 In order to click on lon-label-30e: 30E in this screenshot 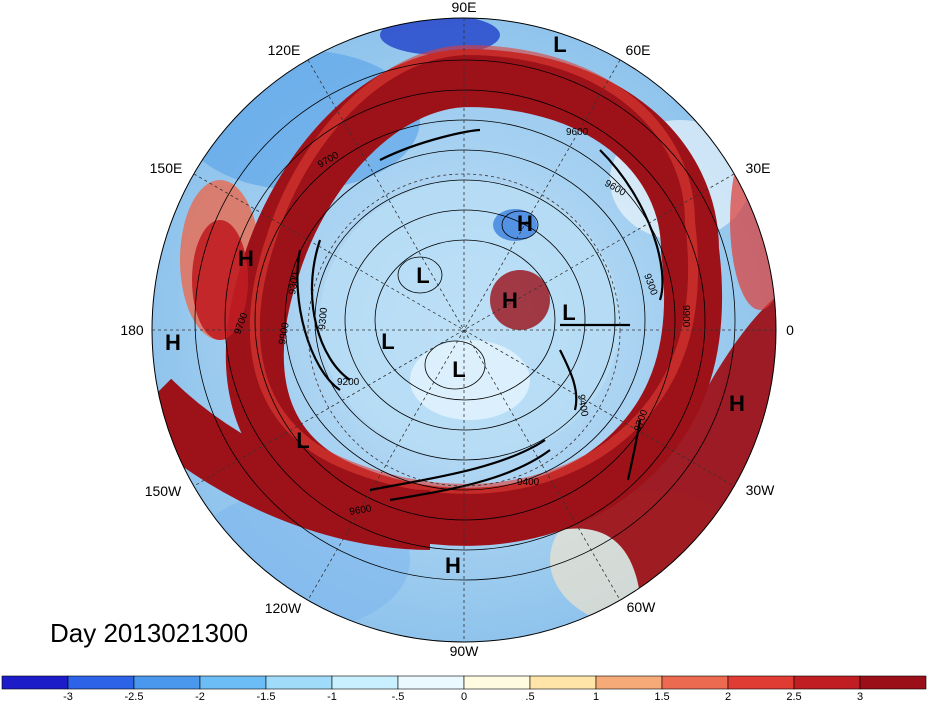, I will do `click(758, 168)`.